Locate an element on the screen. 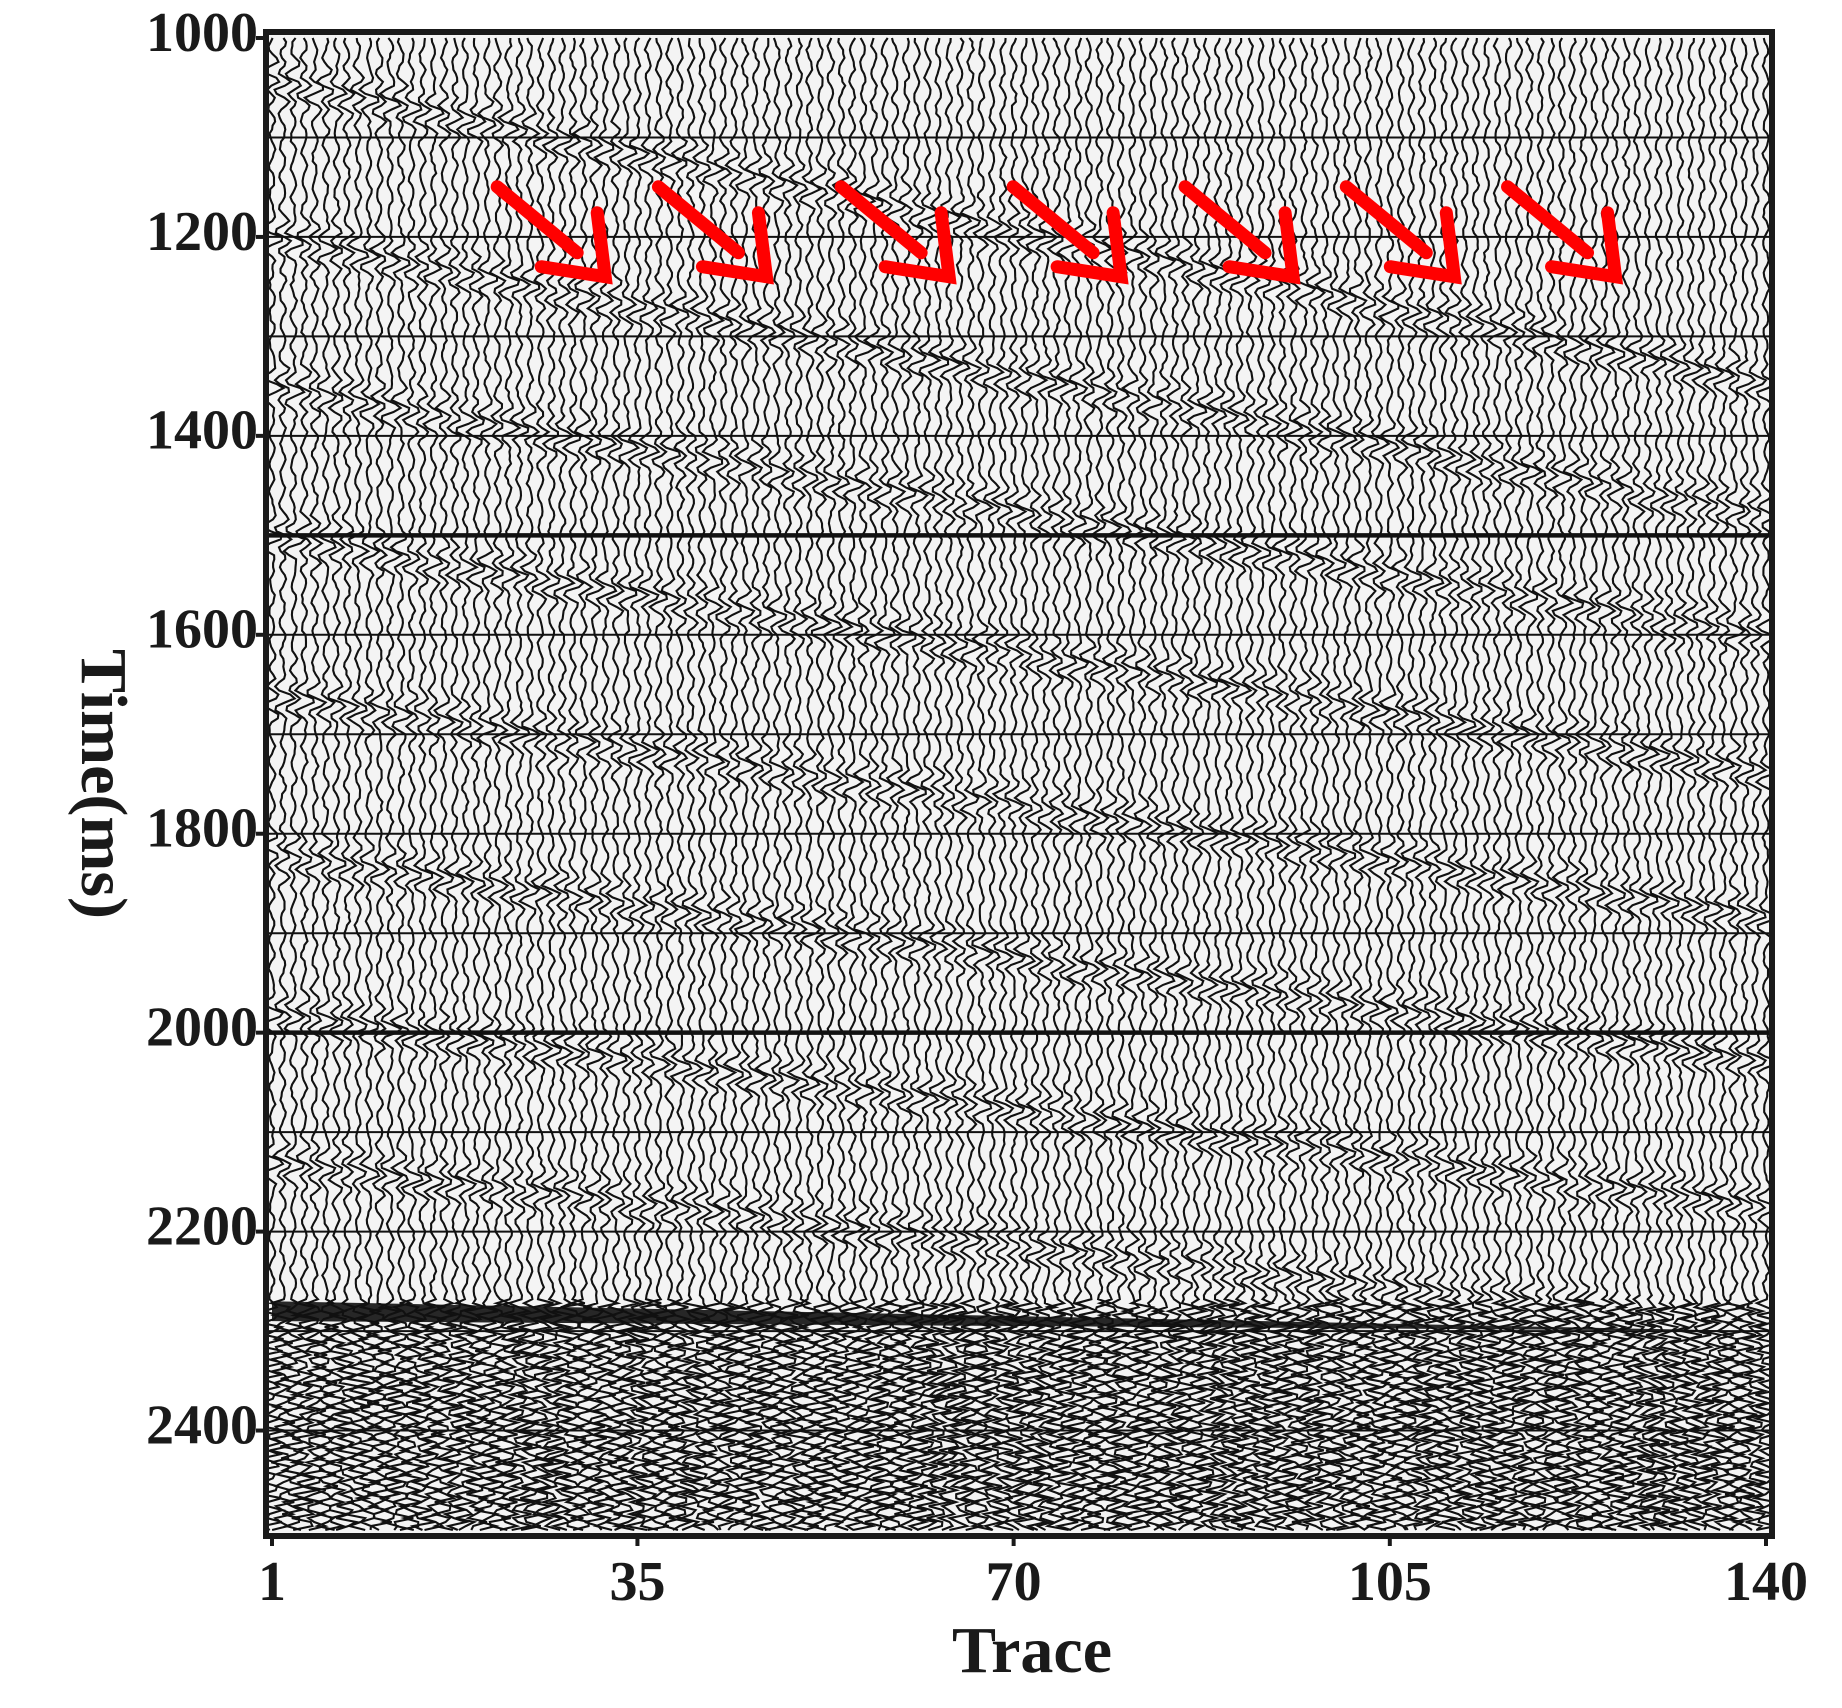 This screenshot has width=1842, height=1708. x-tick-label: 1 is located at coordinates (272, 1582).